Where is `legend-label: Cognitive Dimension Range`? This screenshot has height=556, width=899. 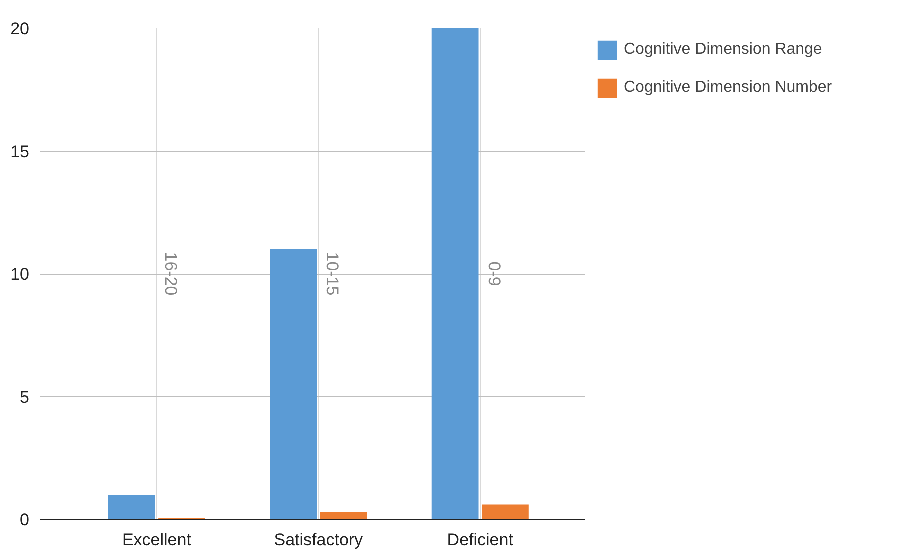 legend-label: Cognitive Dimension Range is located at coordinates (723, 50).